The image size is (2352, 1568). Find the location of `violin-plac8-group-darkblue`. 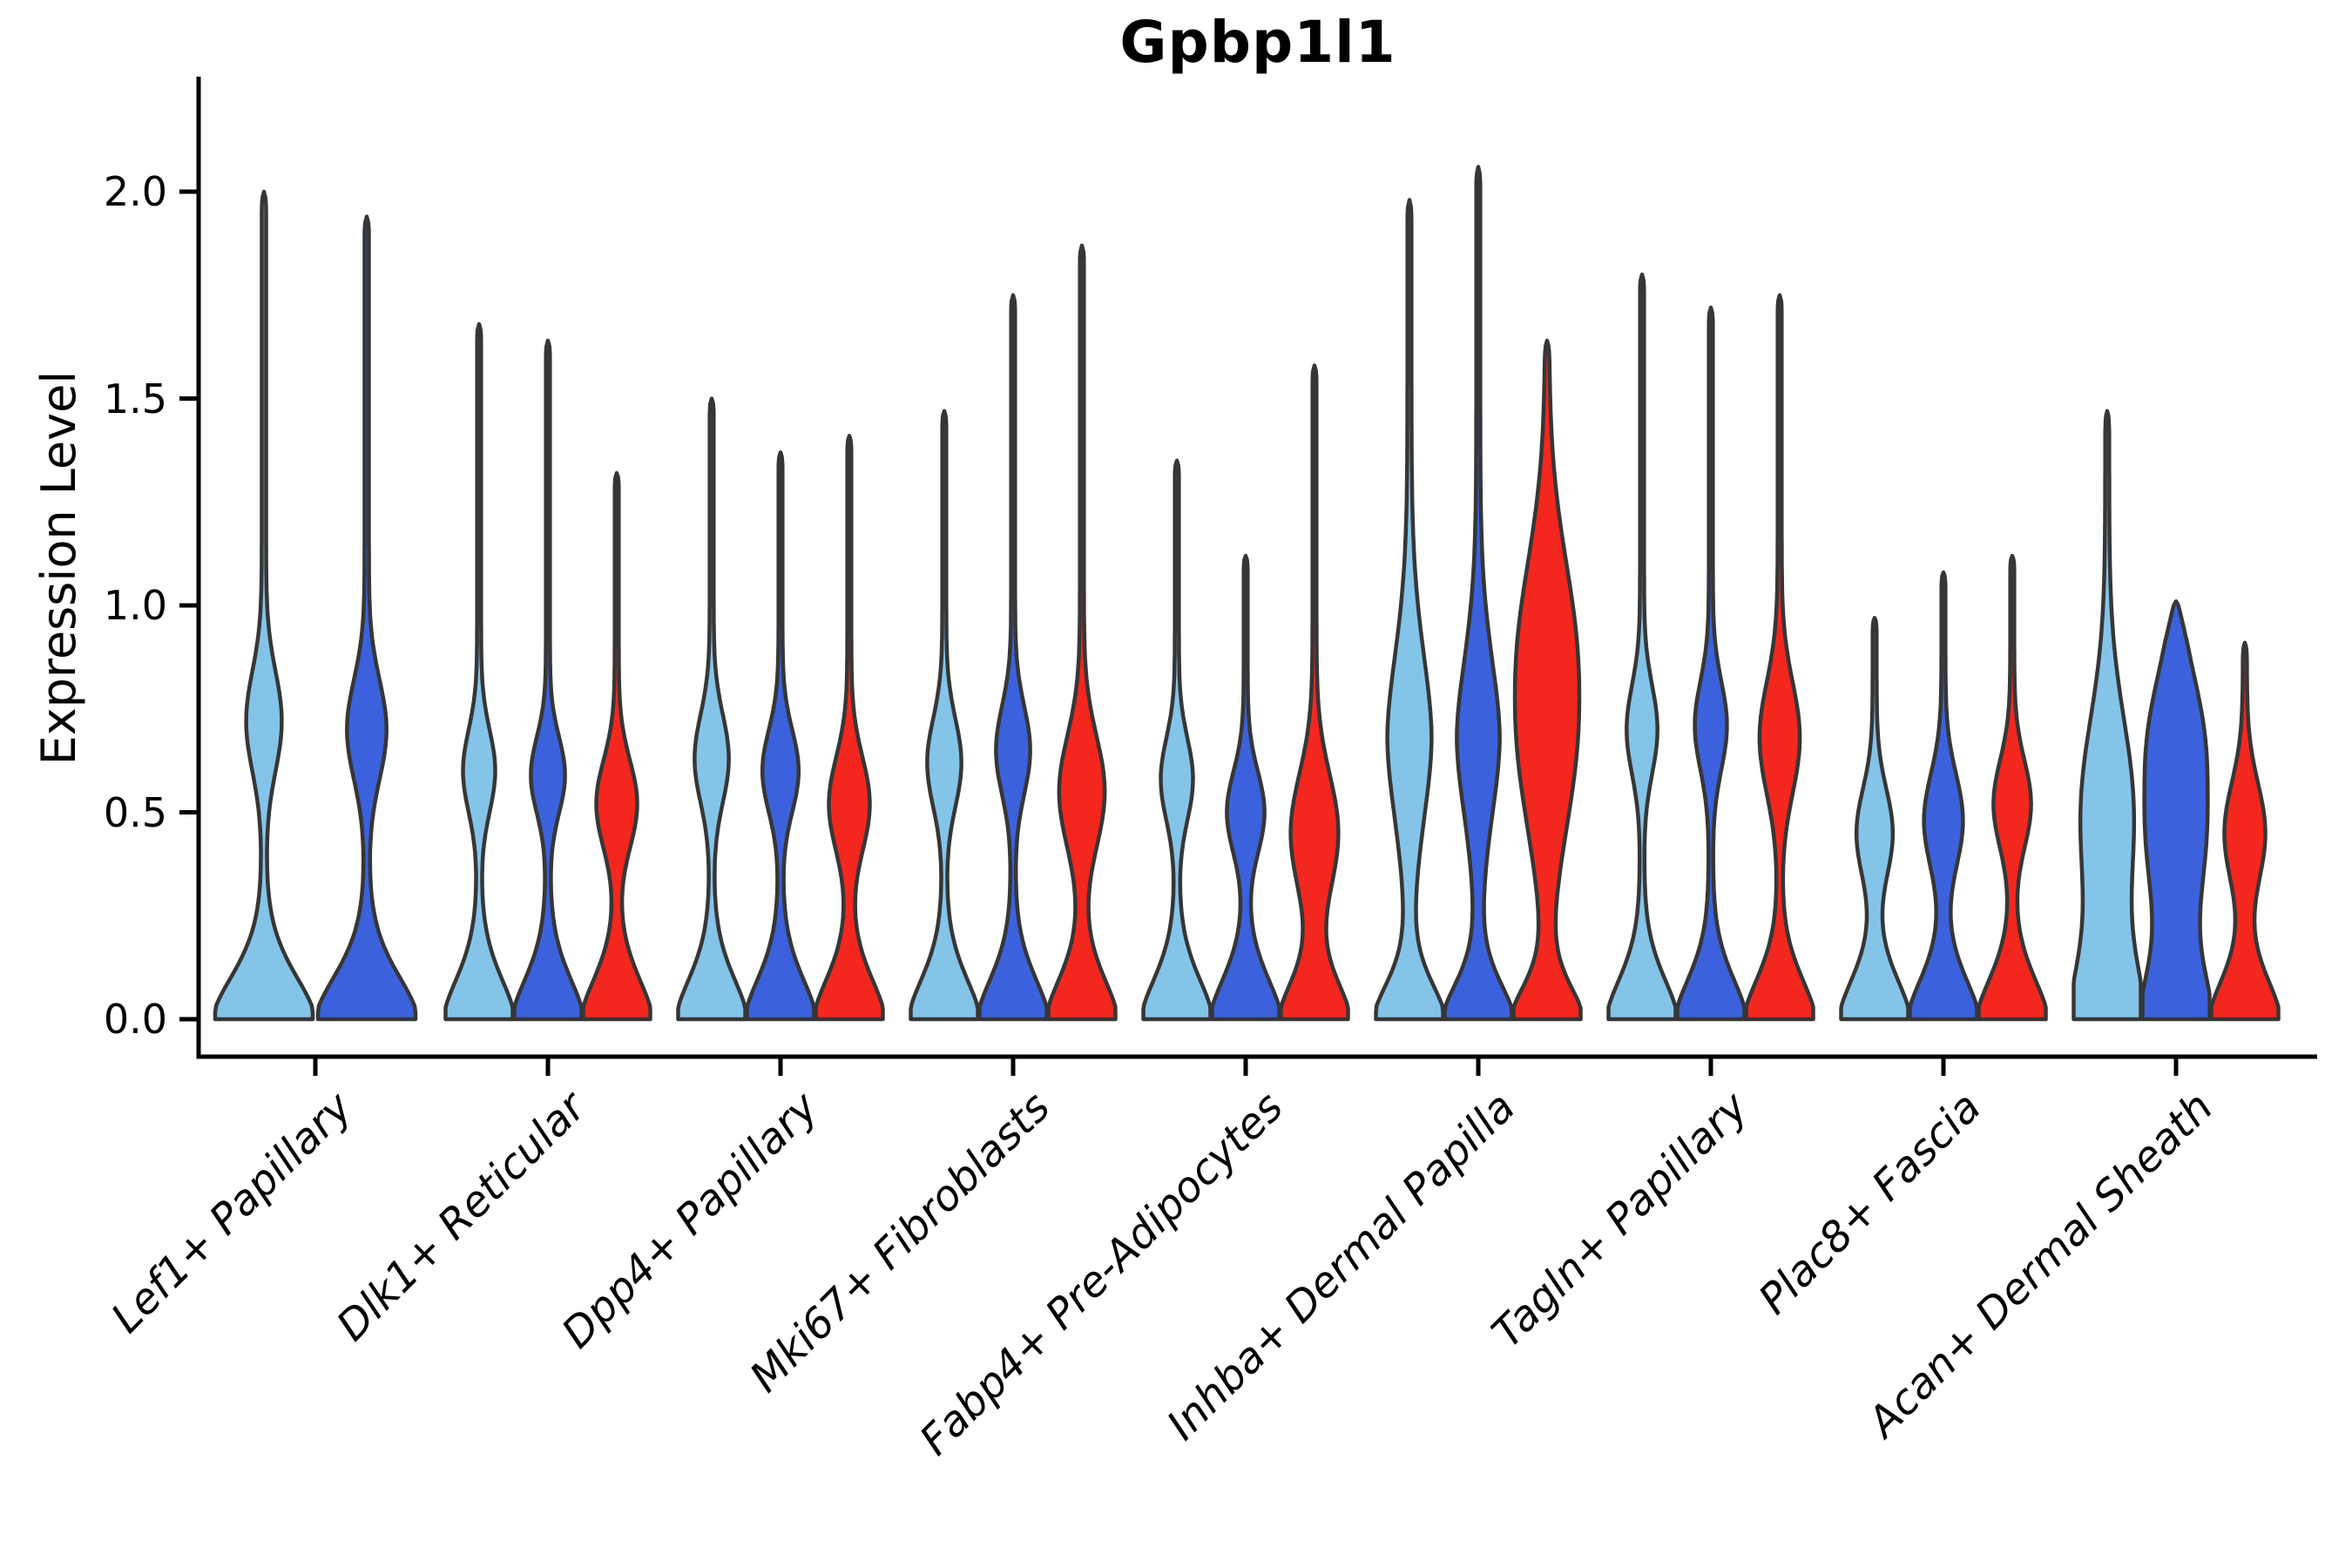

violin-plac8-group-darkblue is located at coordinates (1943, 796).